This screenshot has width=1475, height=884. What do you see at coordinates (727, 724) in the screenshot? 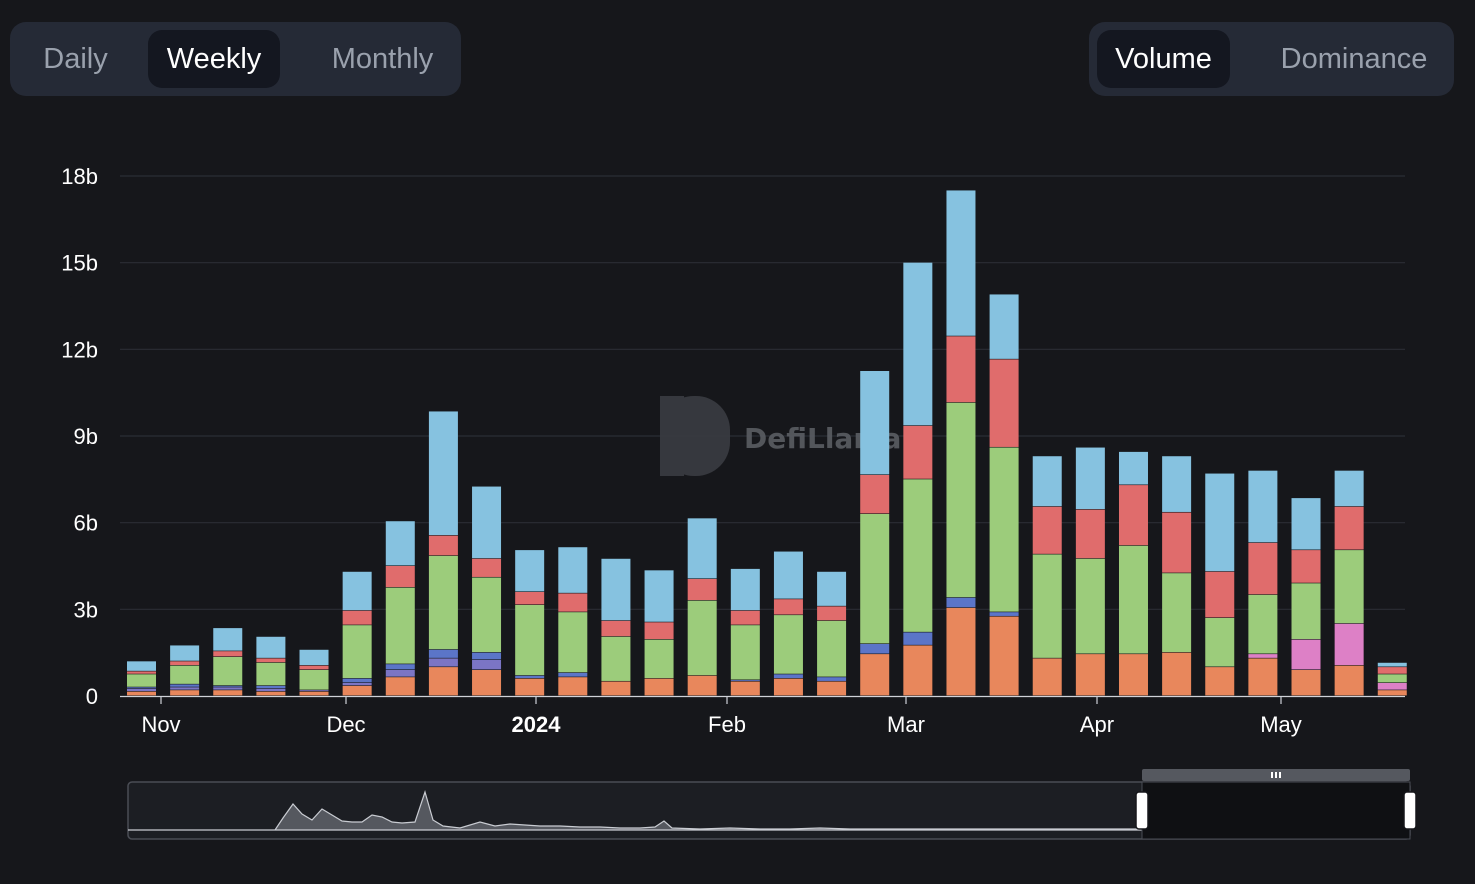
I see `x-tick-label: Feb` at bounding box center [727, 724].